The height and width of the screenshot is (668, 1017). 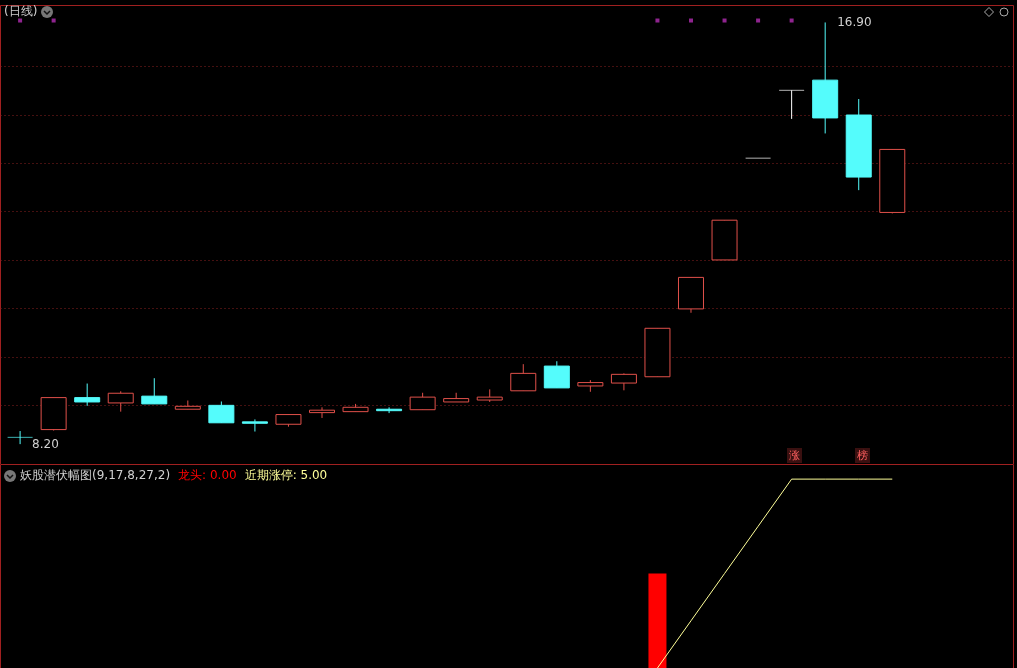 What do you see at coordinates (95, 475) in the screenshot?
I see `chart-title: 妖股潜伏幅图(9,17,8,27,2)` at bounding box center [95, 475].